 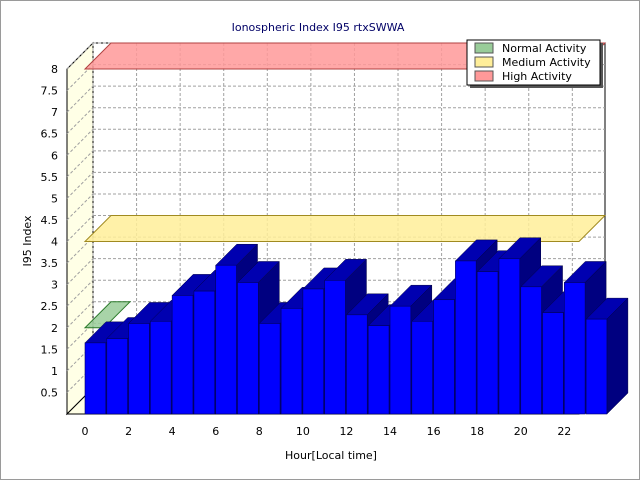 What do you see at coordinates (172, 431) in the screenshot?
I see `x-tick-label: 4` at bounding box center [172, 431].